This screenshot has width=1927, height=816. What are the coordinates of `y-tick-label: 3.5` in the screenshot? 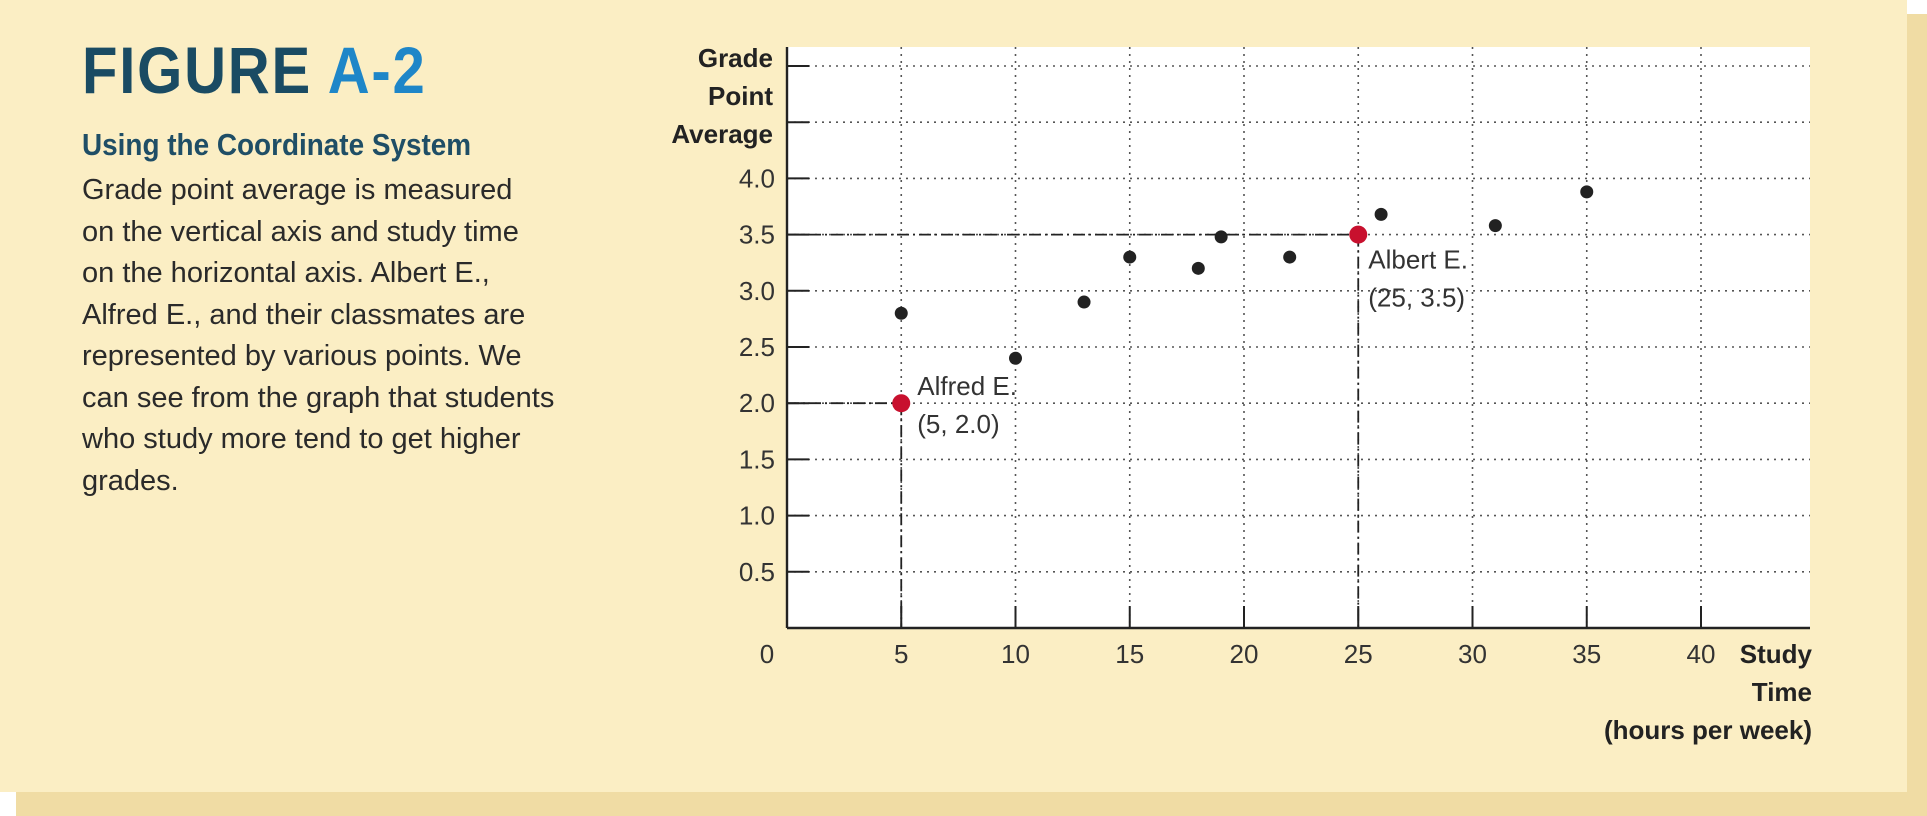 It's located at (757, 235).